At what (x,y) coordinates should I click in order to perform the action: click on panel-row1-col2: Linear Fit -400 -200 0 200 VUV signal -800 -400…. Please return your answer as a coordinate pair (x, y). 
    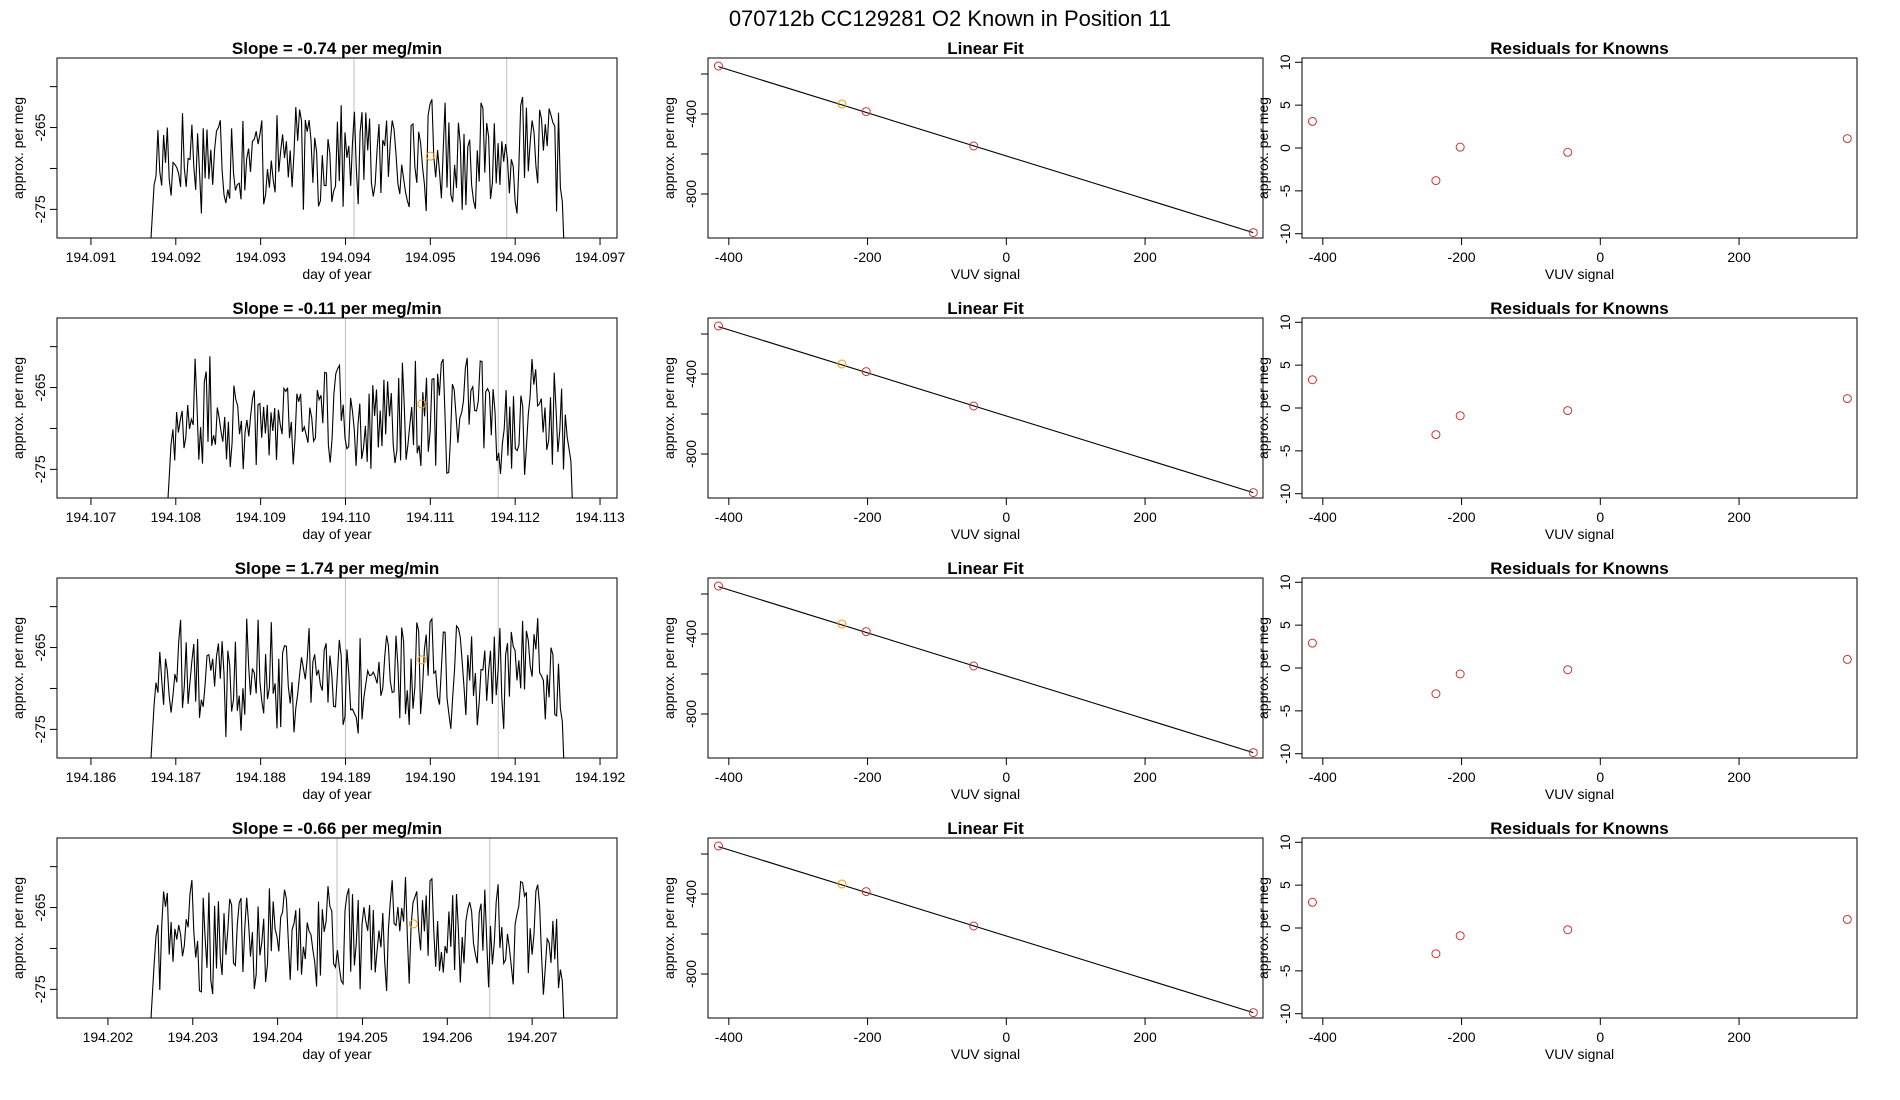
    Looking at the image, I should click on (962, 160).